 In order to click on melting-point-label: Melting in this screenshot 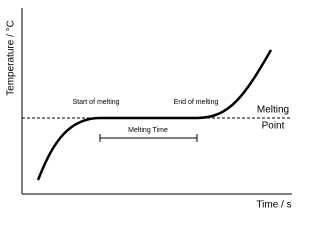, I will do `click(273, 110)`.